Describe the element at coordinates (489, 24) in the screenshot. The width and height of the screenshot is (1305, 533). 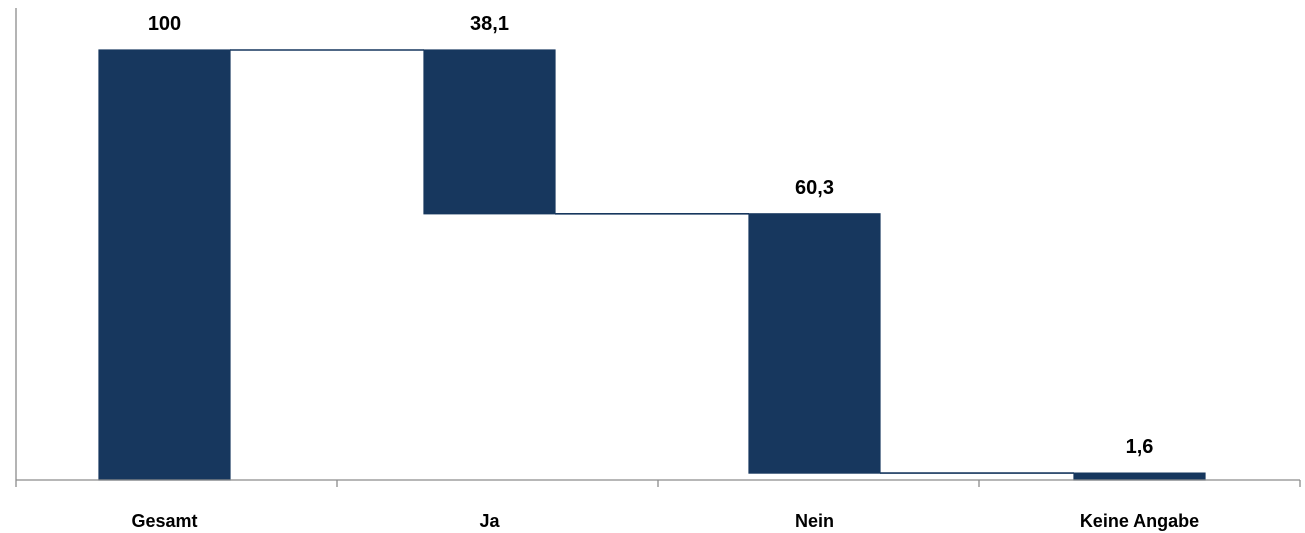
I see `data-label: 38,1` at that location.